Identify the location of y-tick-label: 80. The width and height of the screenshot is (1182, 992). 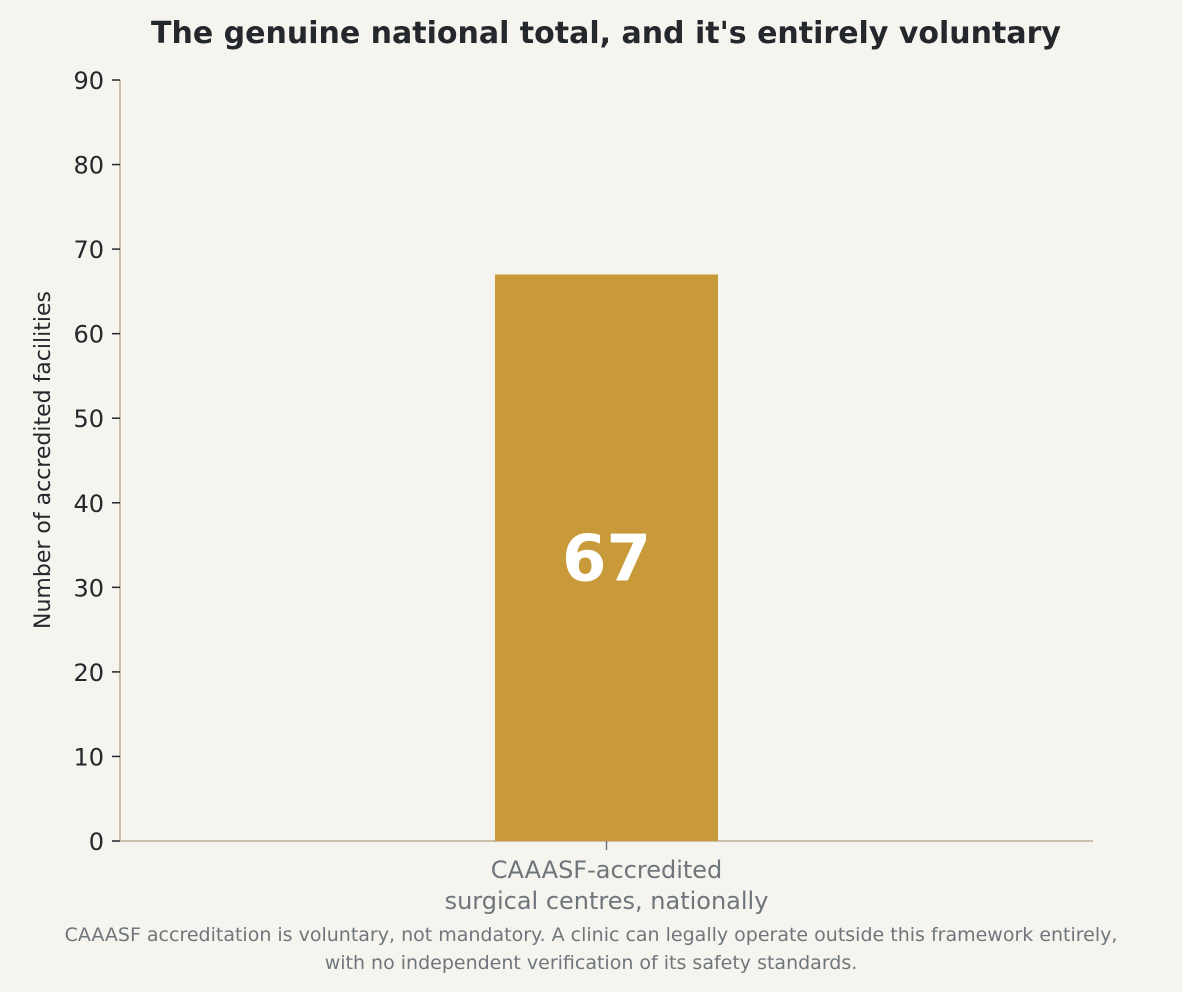
(88, 166).